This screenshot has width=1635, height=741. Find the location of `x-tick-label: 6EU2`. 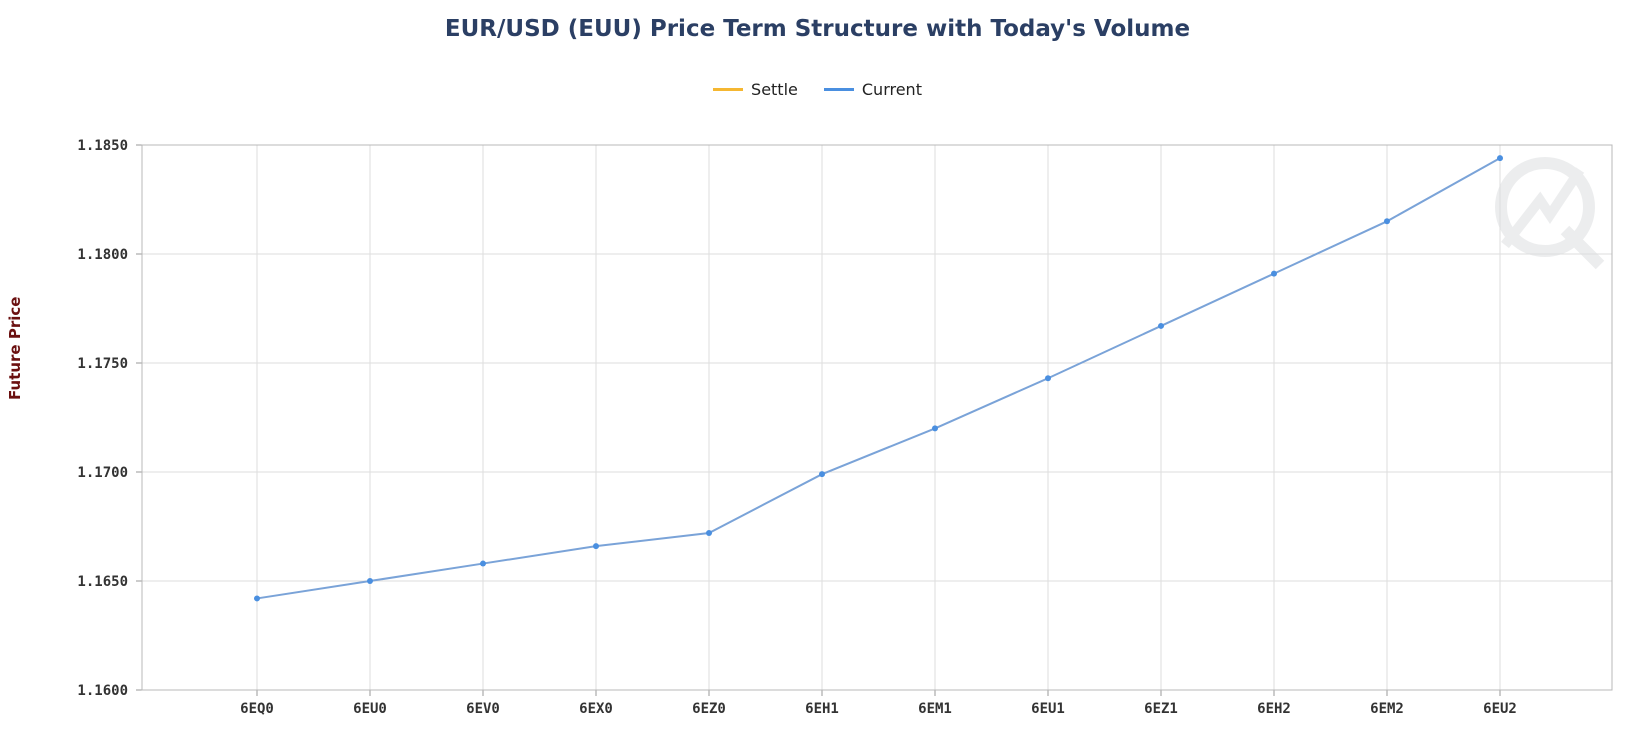

x-tick-label: 6EU2 is located at coordinates (1500, 709).